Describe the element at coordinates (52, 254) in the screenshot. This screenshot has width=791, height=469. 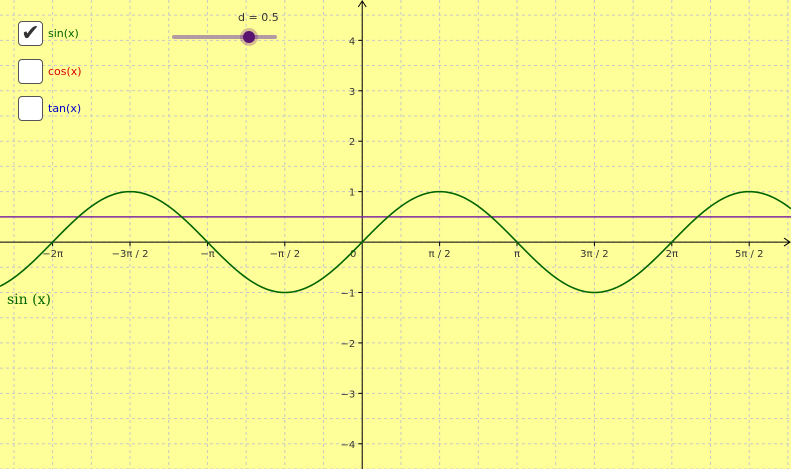
I see `x-tick-label: −2π` at that location.